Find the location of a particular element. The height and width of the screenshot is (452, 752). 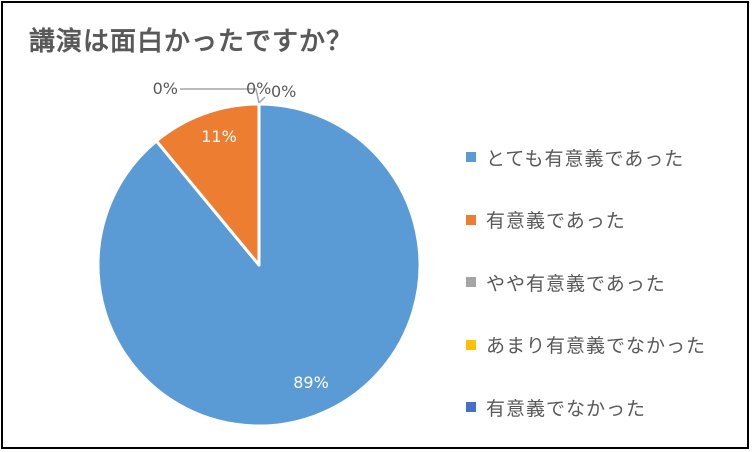

chart-title: 講演は面白かったですか？ is located at coordinates (191, 42).